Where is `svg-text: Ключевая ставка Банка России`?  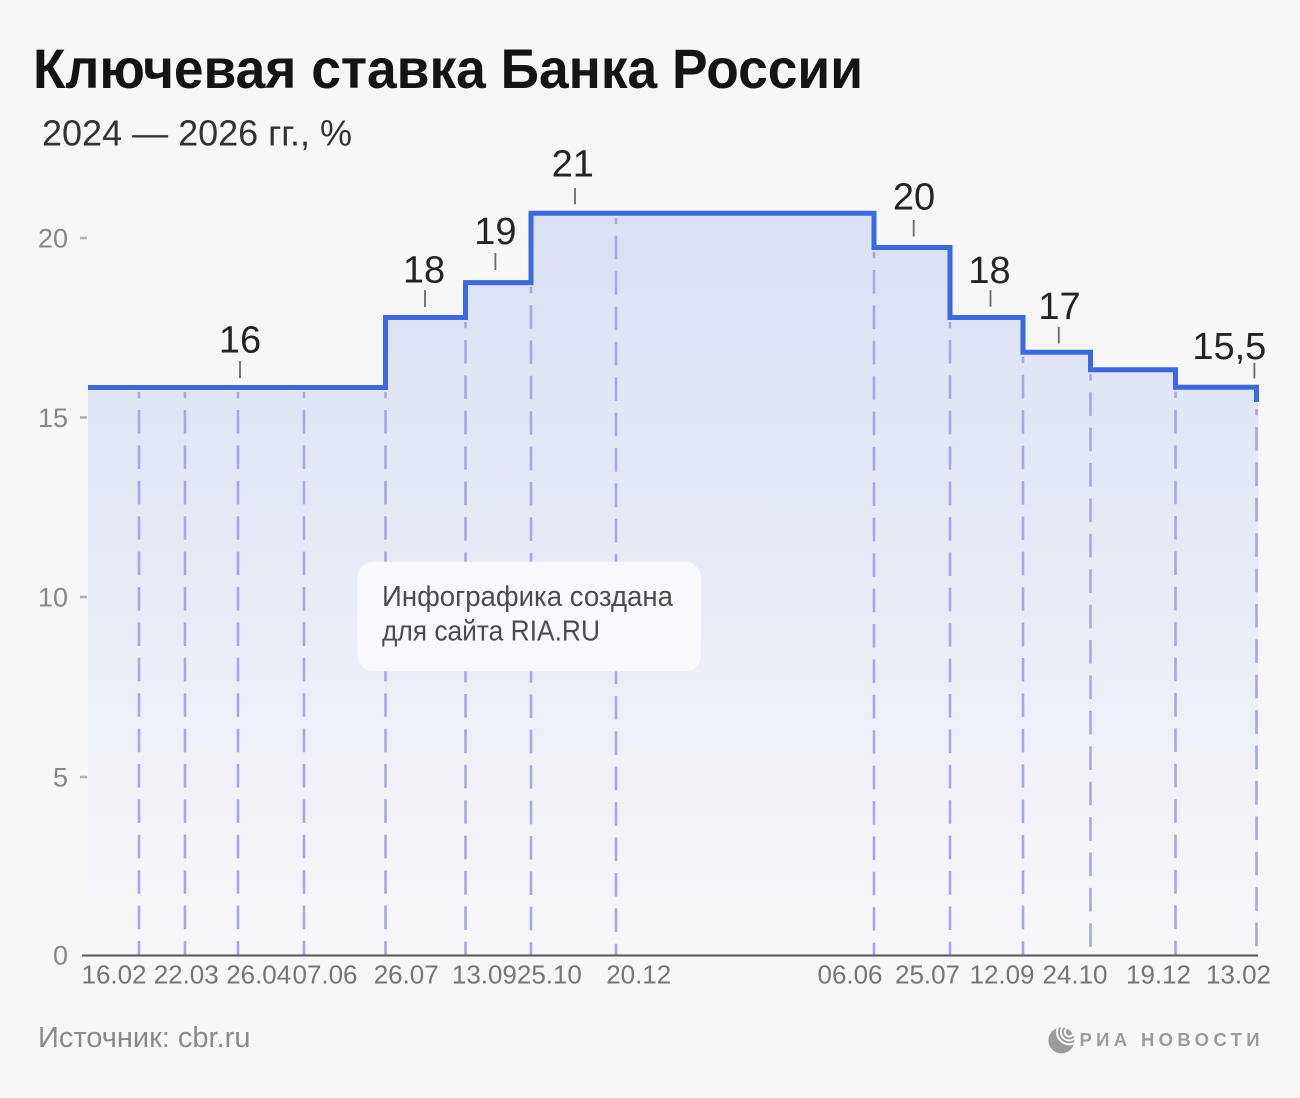
svg-text: Ключевая ставка Банка России is located at coordinates (448, 68).